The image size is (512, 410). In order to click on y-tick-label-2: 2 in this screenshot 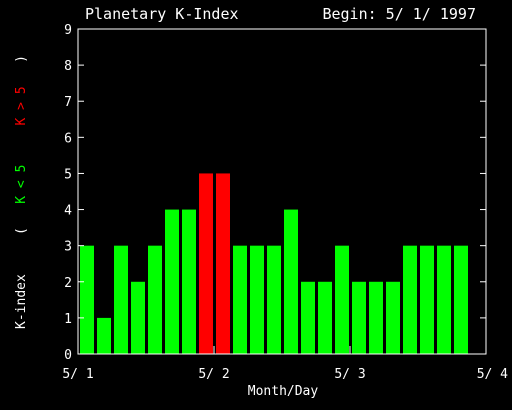, I will do `click(68, 283)`.